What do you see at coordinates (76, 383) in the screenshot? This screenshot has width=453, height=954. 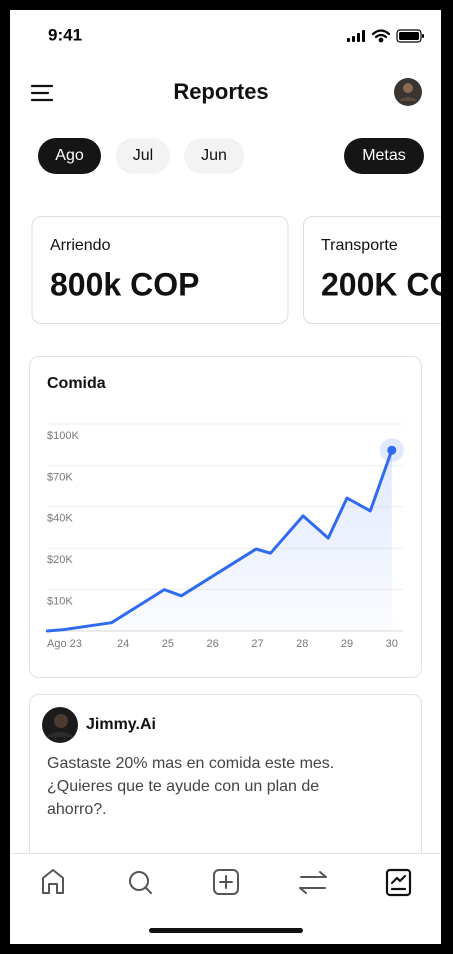 I see `chart-title: Comida` at bounding box center [76, 383].